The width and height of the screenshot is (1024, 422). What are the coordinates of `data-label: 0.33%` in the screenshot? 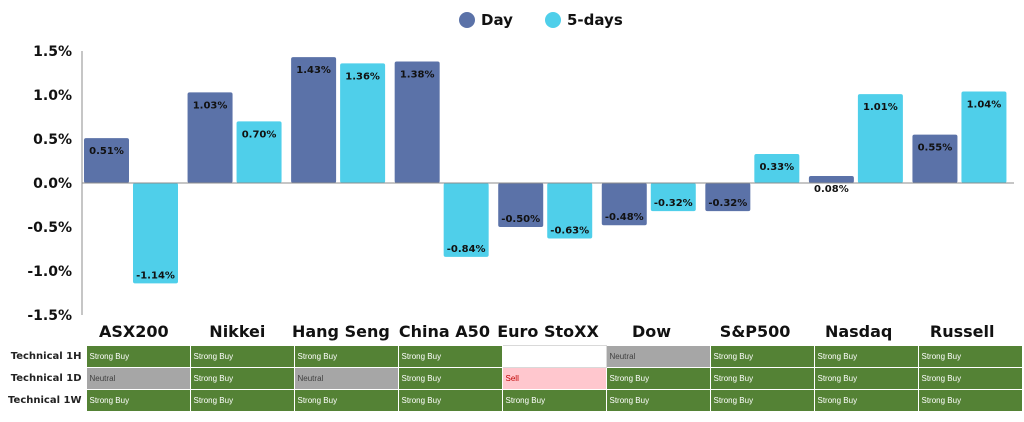 It's located at (776, 167).